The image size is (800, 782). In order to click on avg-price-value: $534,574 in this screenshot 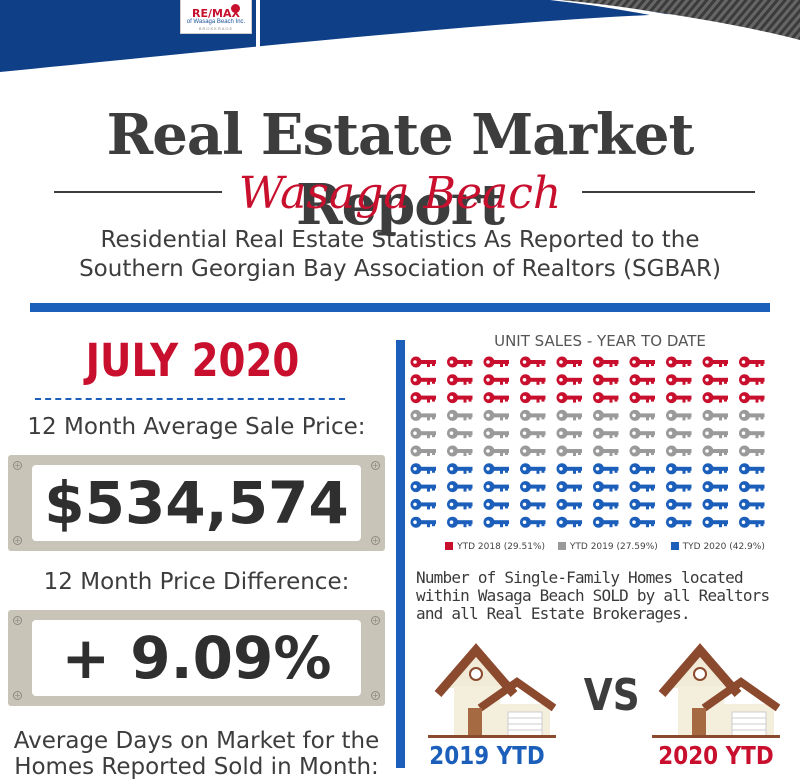, I will do `click(196, 503)`.